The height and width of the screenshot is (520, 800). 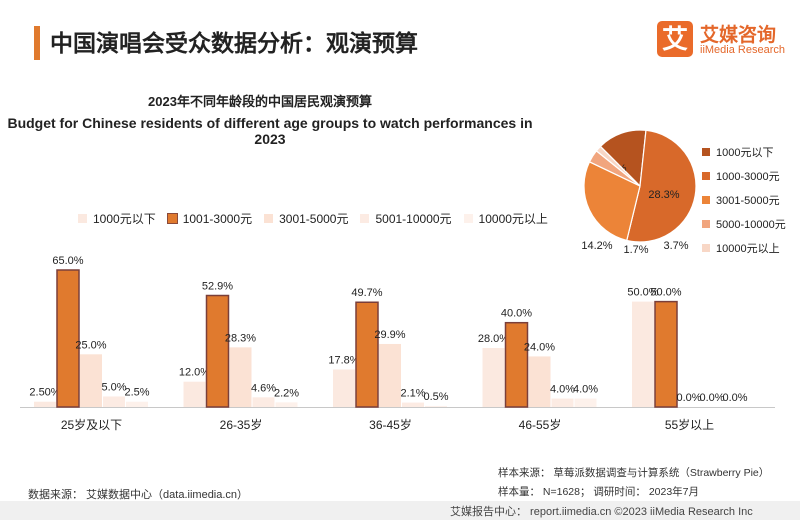 I want to click on legend-item: 1000元以下, so click(x=117, y=218).